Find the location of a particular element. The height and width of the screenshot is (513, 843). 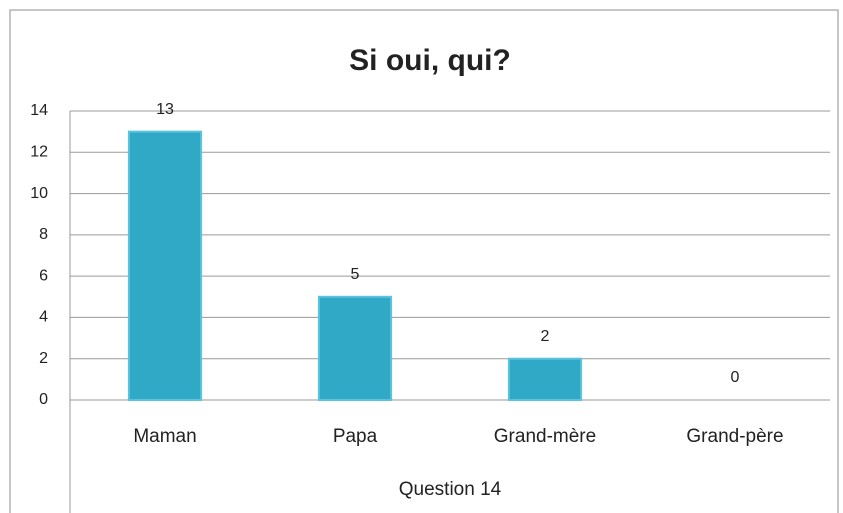

y-tick-label: 14 is located at coordinates (39, 110).